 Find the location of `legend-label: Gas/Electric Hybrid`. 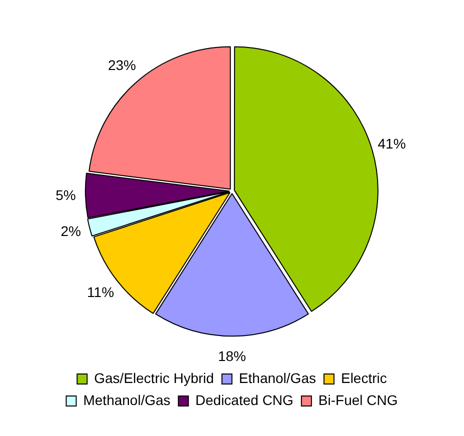

legend-label: Gas/Electric Hybrid is located at coordinates (154, 378).